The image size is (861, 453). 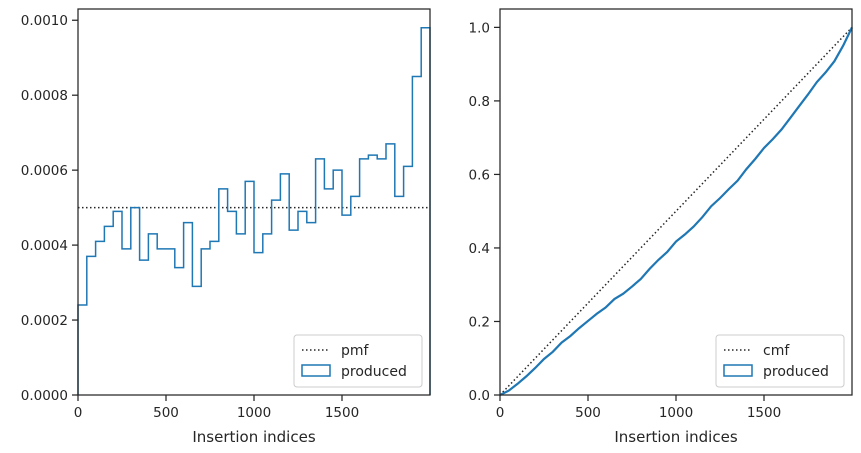 I want to click on cmf-legend: cmf produced, so click(x=780, y=361).